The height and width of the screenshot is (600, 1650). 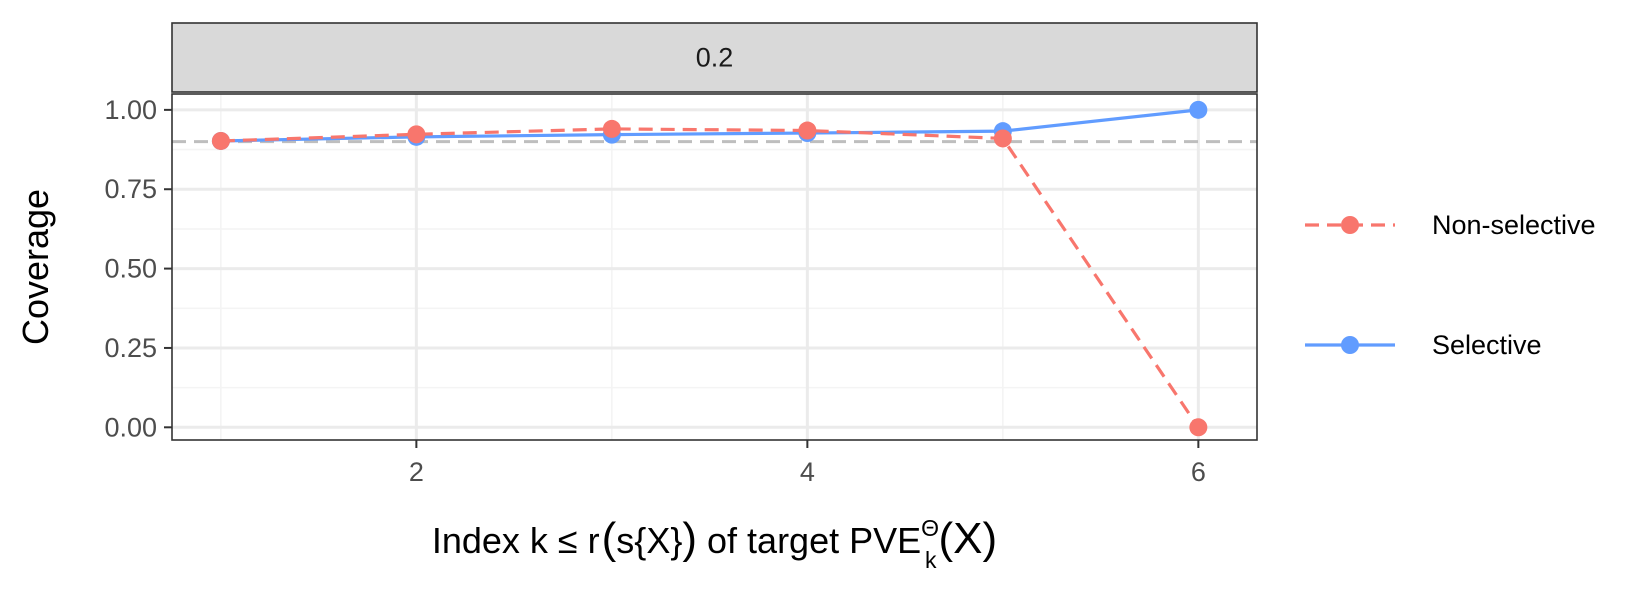 What do you see at coordinates (130, 348) in the screenshot?
I see `y-tick-label: 0.25` at bounding box center [130, 348].